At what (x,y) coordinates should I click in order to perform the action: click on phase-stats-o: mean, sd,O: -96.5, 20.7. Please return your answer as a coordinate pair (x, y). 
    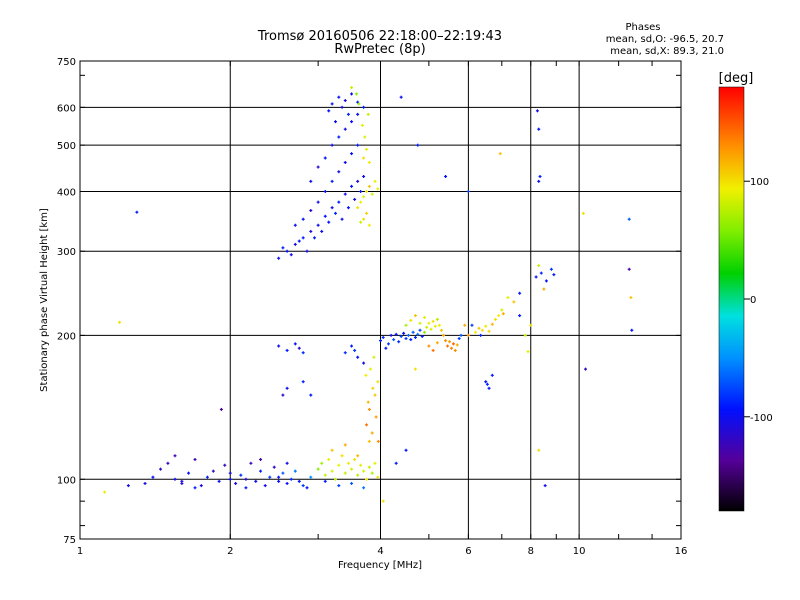
    Looking at the image, I should click on (665, 39).